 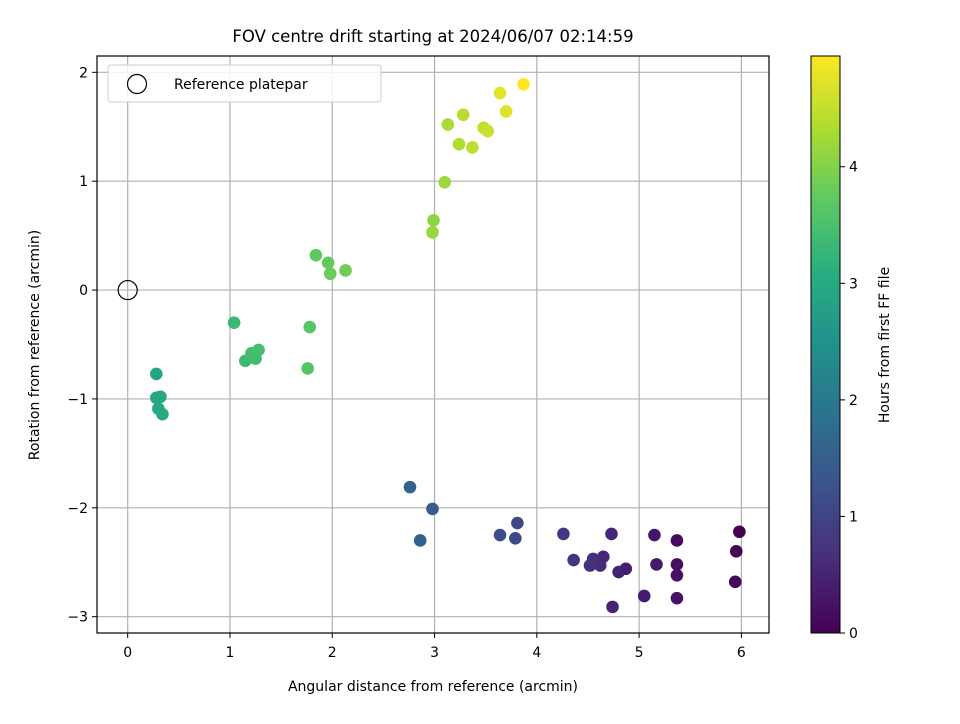 I want to click on y-axis-label: Rotation from reference (arcmin), so click(x=35, y=345).